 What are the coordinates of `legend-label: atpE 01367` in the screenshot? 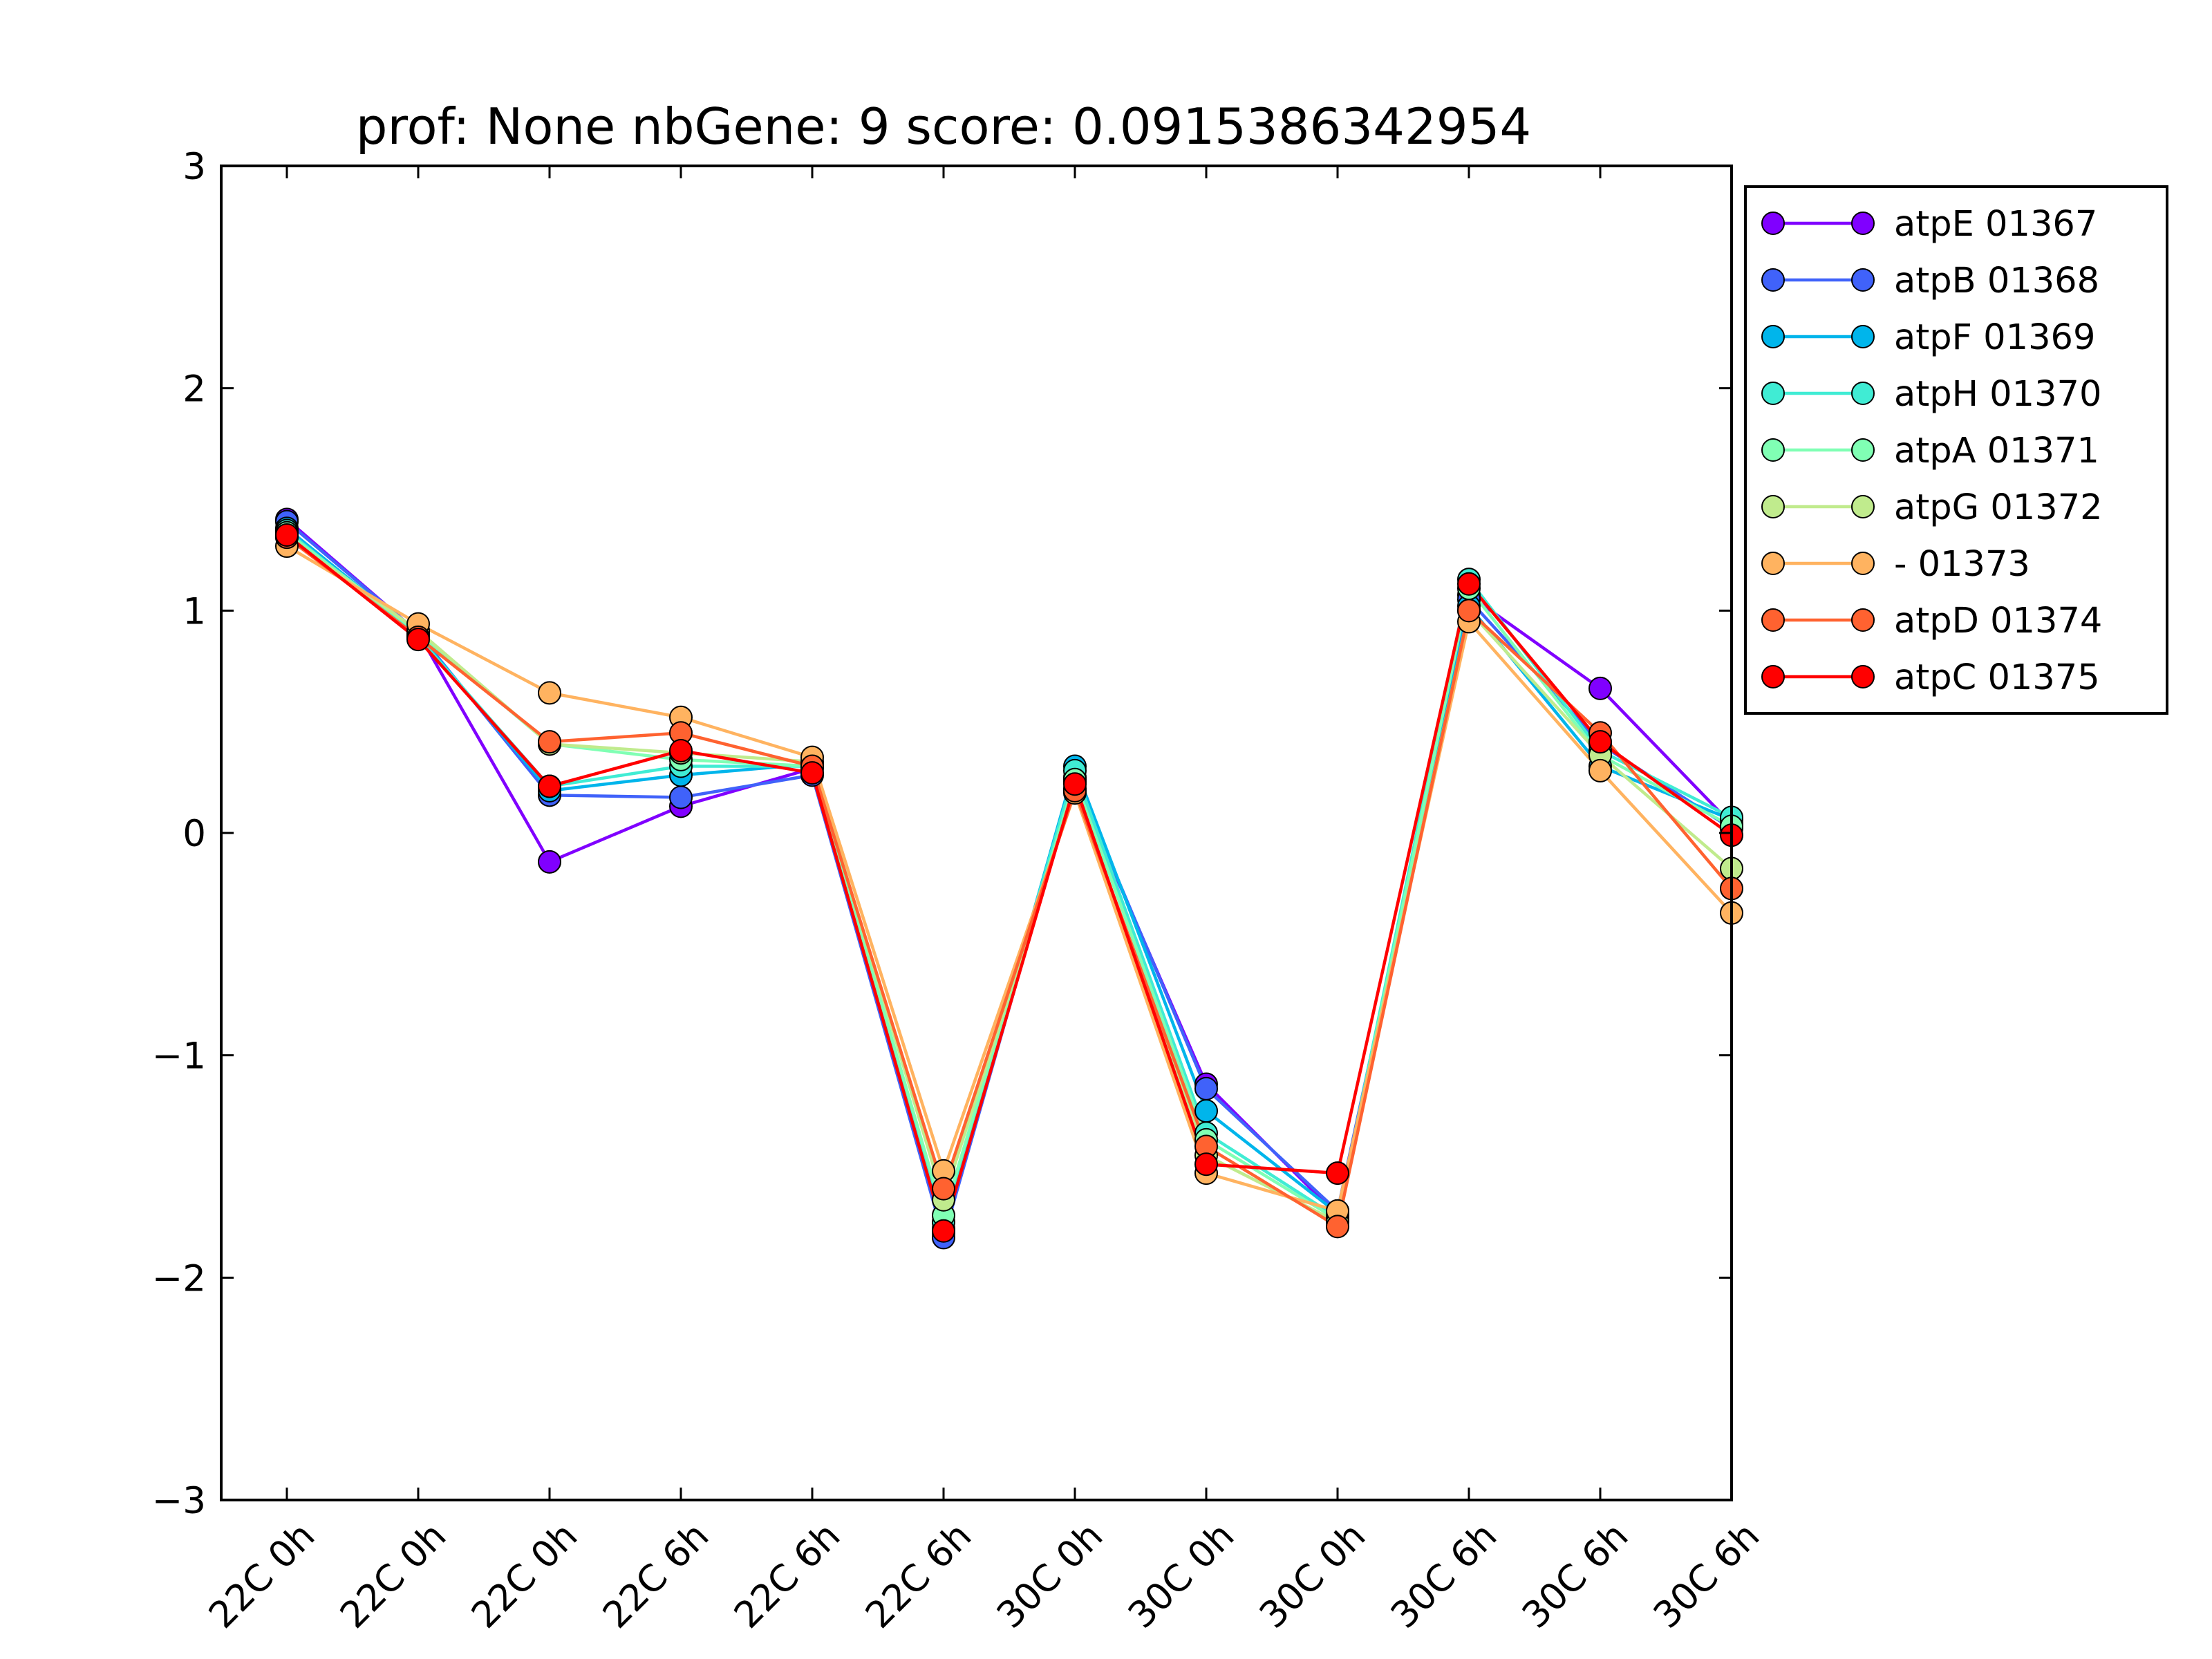 It's located at (1995, 225).